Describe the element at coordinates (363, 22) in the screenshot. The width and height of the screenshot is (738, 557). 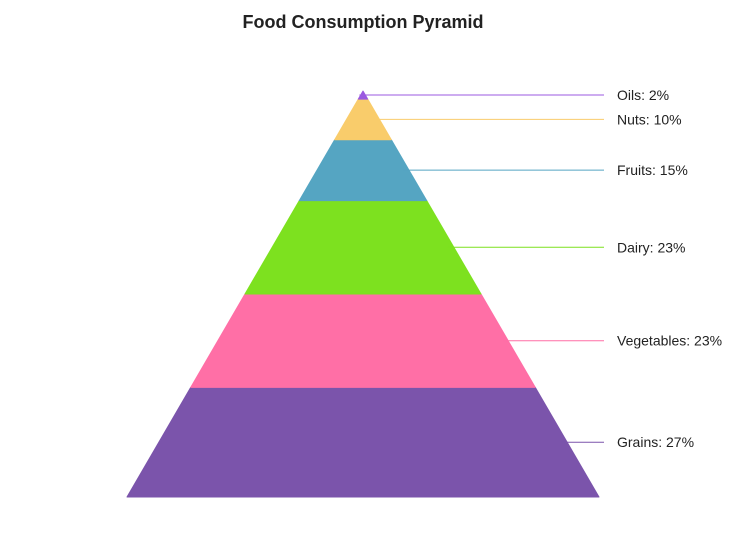
I see `chart-title: Food Consumption Pyramid` at that location.